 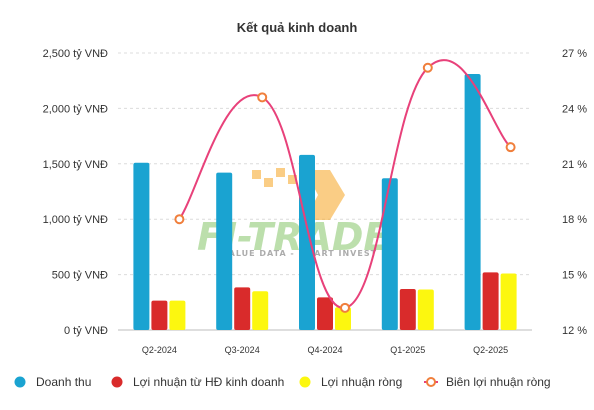 What do you see at coordinates (431, 382) in the screenshot?
I see `legend-dot-marker` at bounding box center [431, 382].